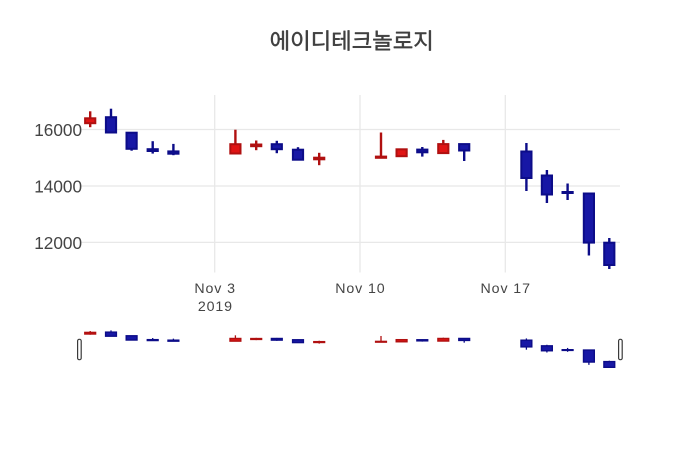 This screenshot has width=700, height=450. What do you see at coordinates (215, 307) in the screenshot?
I see `svg-text: 2019` at bounding box center [215, 307].